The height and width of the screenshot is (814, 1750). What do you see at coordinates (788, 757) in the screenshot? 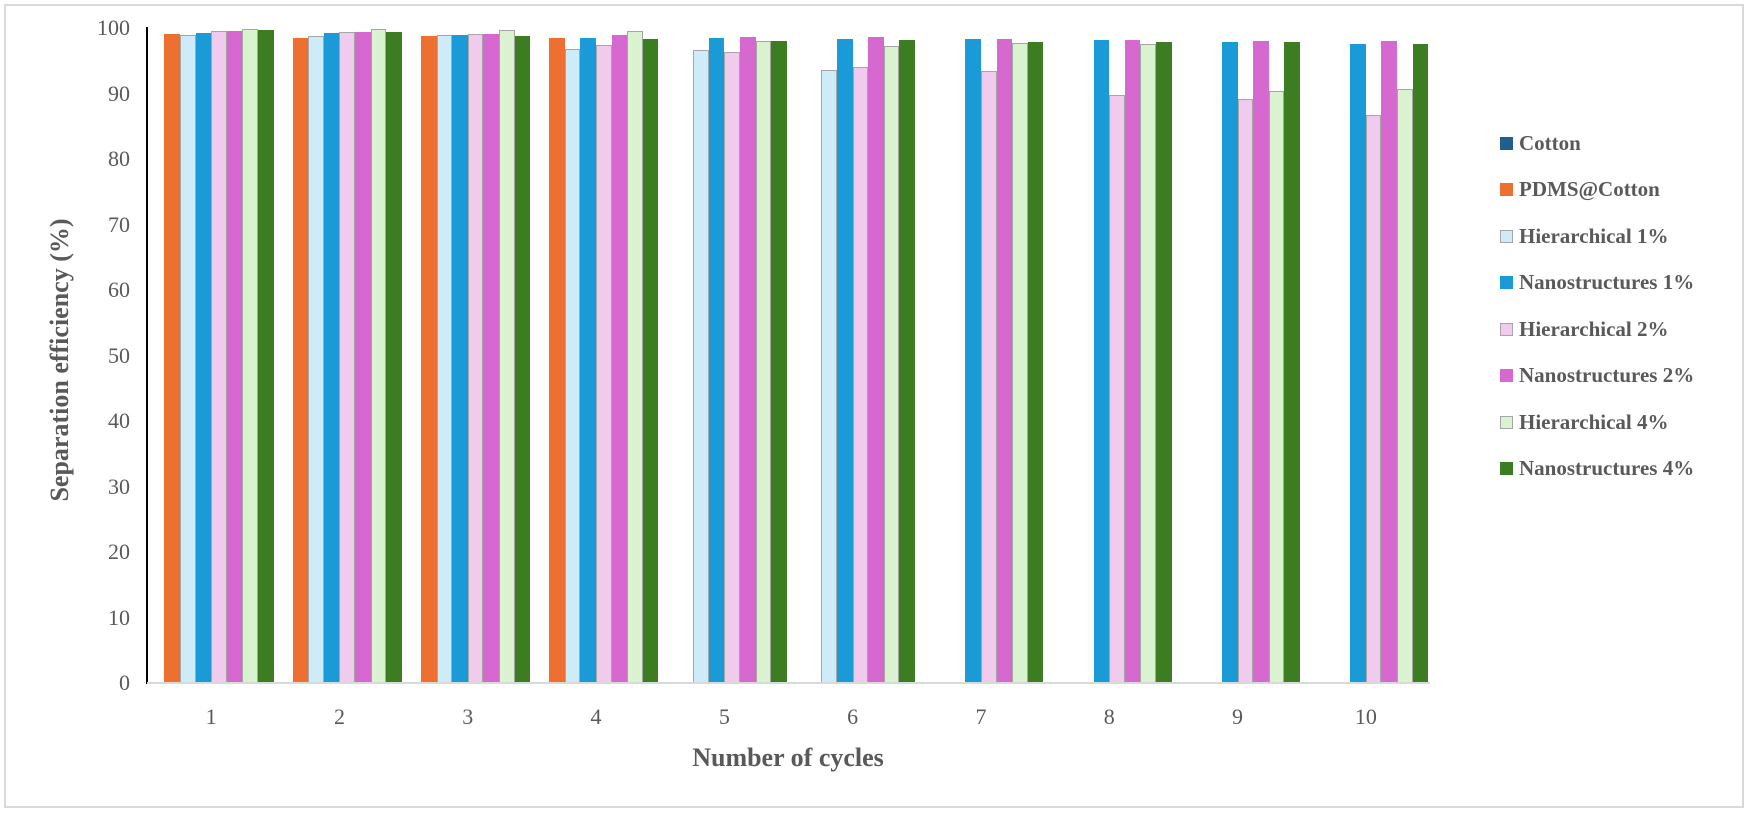
I see `x-axis-title: Number of cycles` at bounding box center [788, 757].